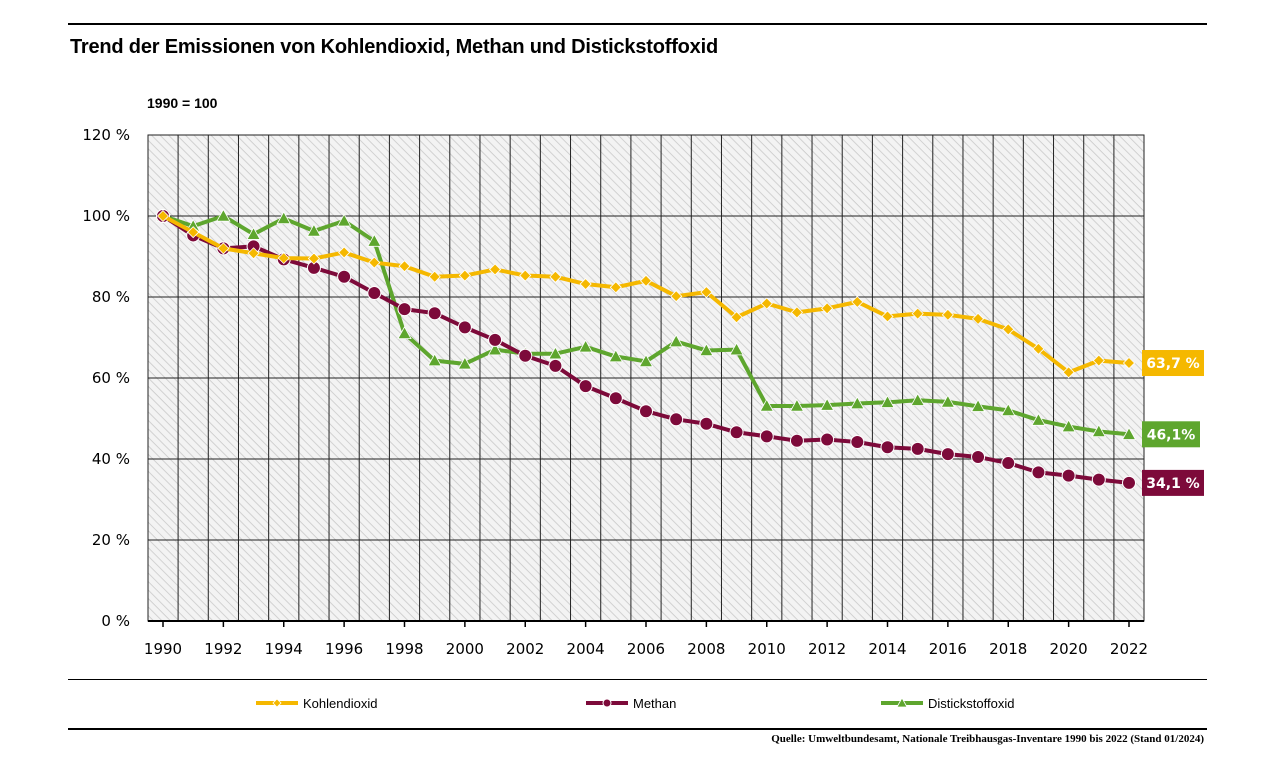  What do you see at coordinates (767, 649) in the screenshot?
I see `x-tick-label: 2010` at bounding box center [767, 649].